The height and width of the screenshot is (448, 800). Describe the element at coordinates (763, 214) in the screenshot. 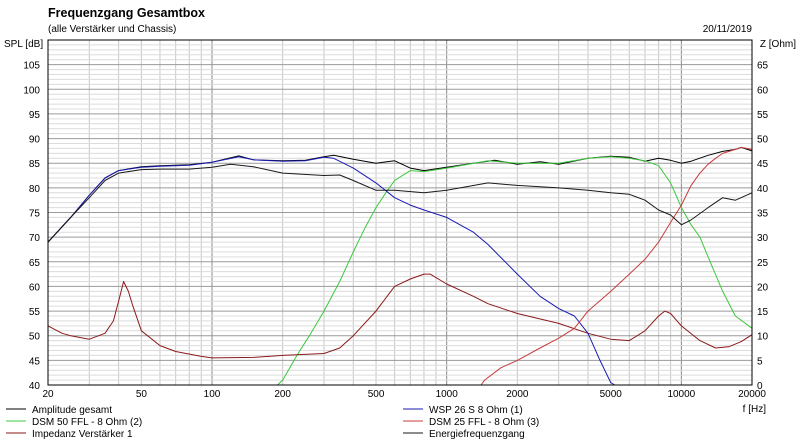

I see `y-right-tick-label: 35` at that location.